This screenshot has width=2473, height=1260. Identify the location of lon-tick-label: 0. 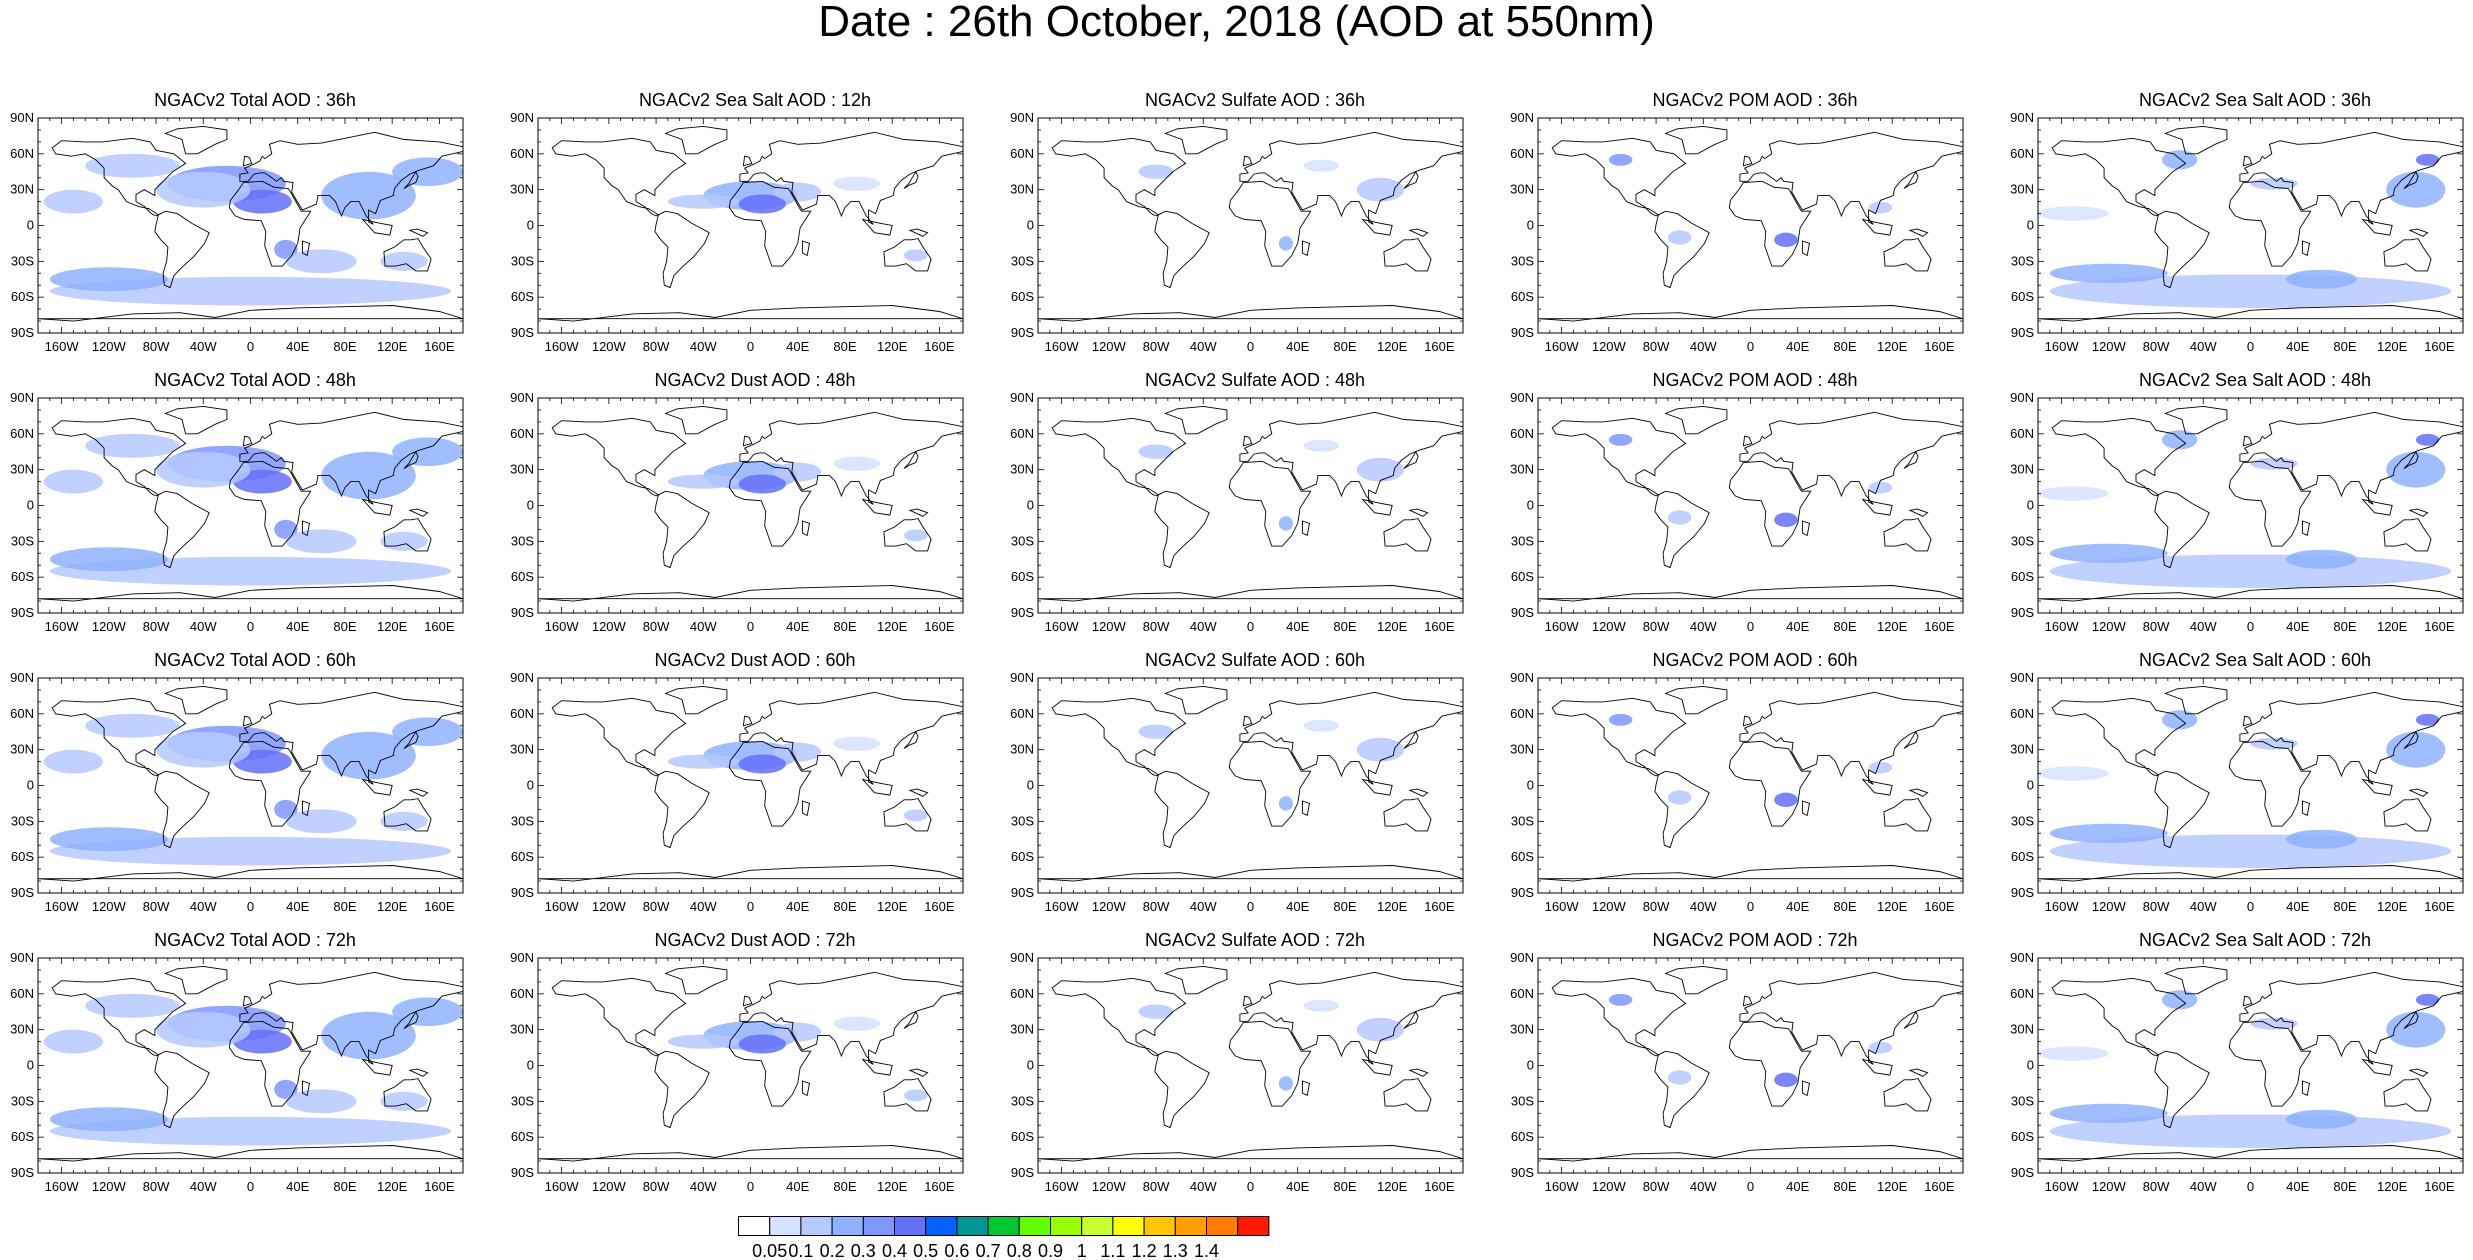
(1750, 906).